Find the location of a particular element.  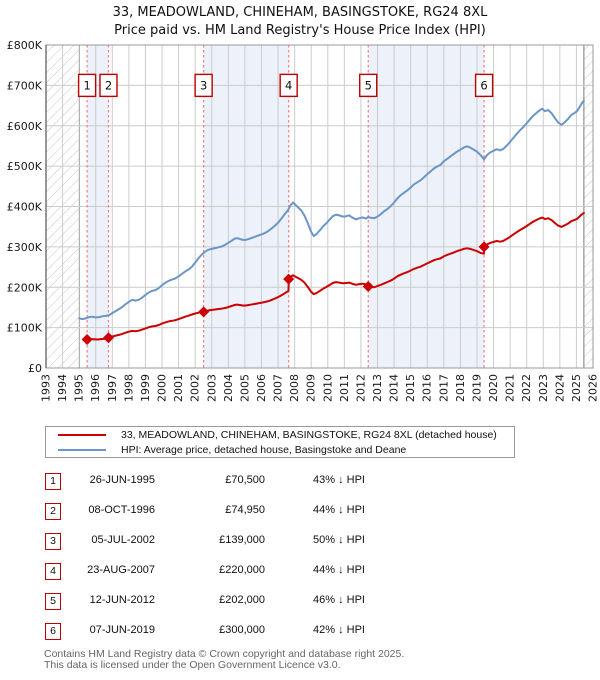

x-tick-label: 2026 is located at coordinates (593, 388).